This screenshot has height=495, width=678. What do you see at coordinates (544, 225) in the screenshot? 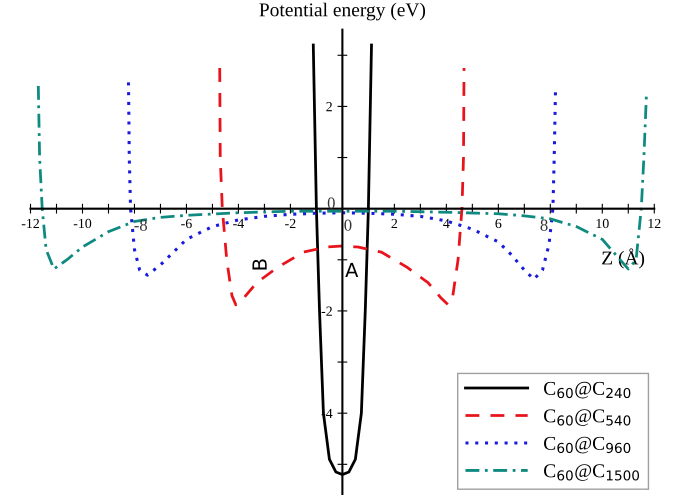
I see `x-tick-label: 8` at bounding box center [544, 225].